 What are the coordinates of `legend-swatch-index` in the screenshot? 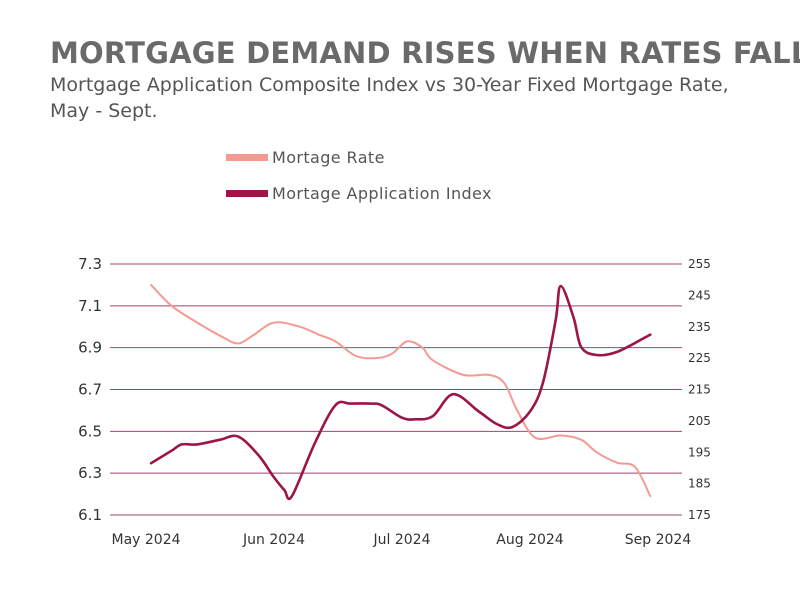 It's located at (247, 193).